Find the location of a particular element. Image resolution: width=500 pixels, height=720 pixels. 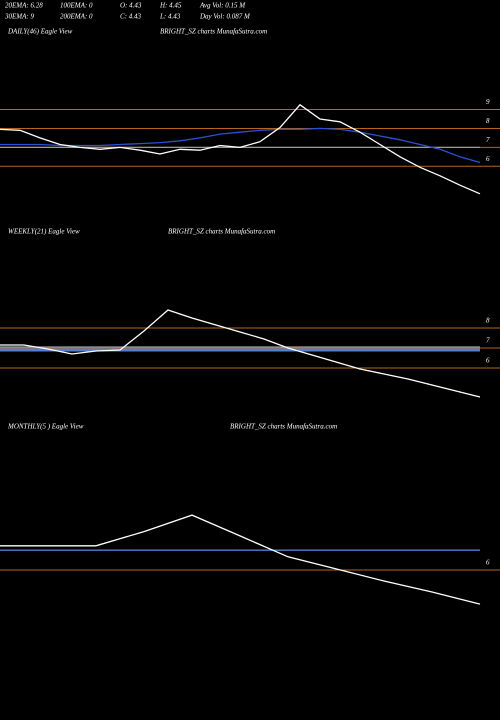

header-stat: H: 4.45 is located at coordinates (170, 6).